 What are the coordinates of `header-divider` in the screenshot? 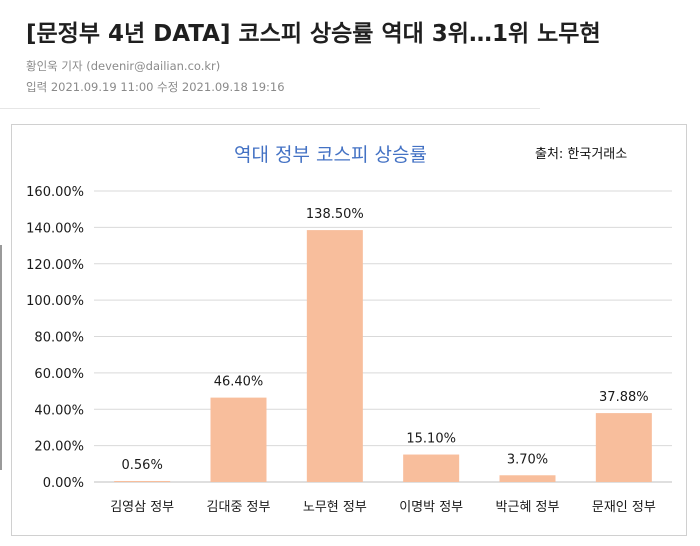 It's located at (270, 108).